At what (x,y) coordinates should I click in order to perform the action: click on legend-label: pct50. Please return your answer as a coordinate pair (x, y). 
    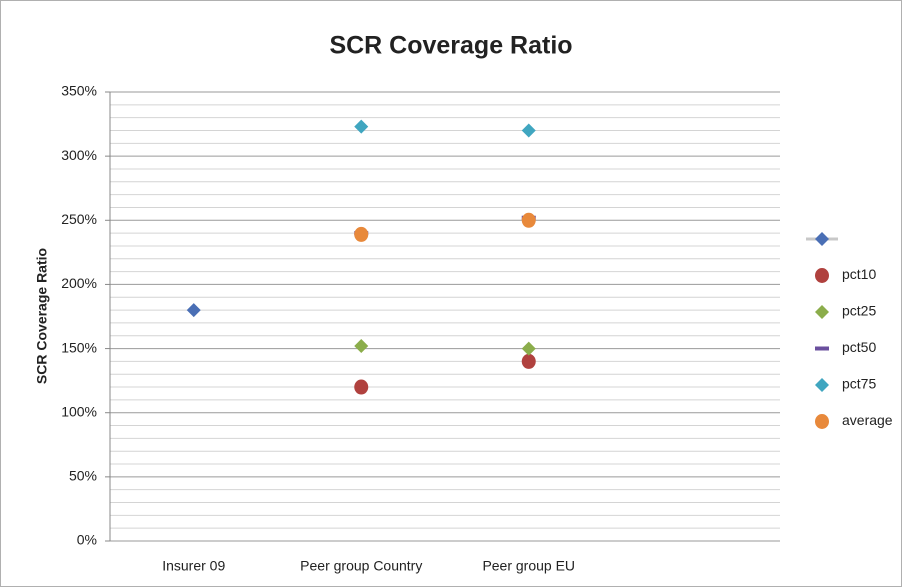
    Looking at the image, I should click on (859, 347).